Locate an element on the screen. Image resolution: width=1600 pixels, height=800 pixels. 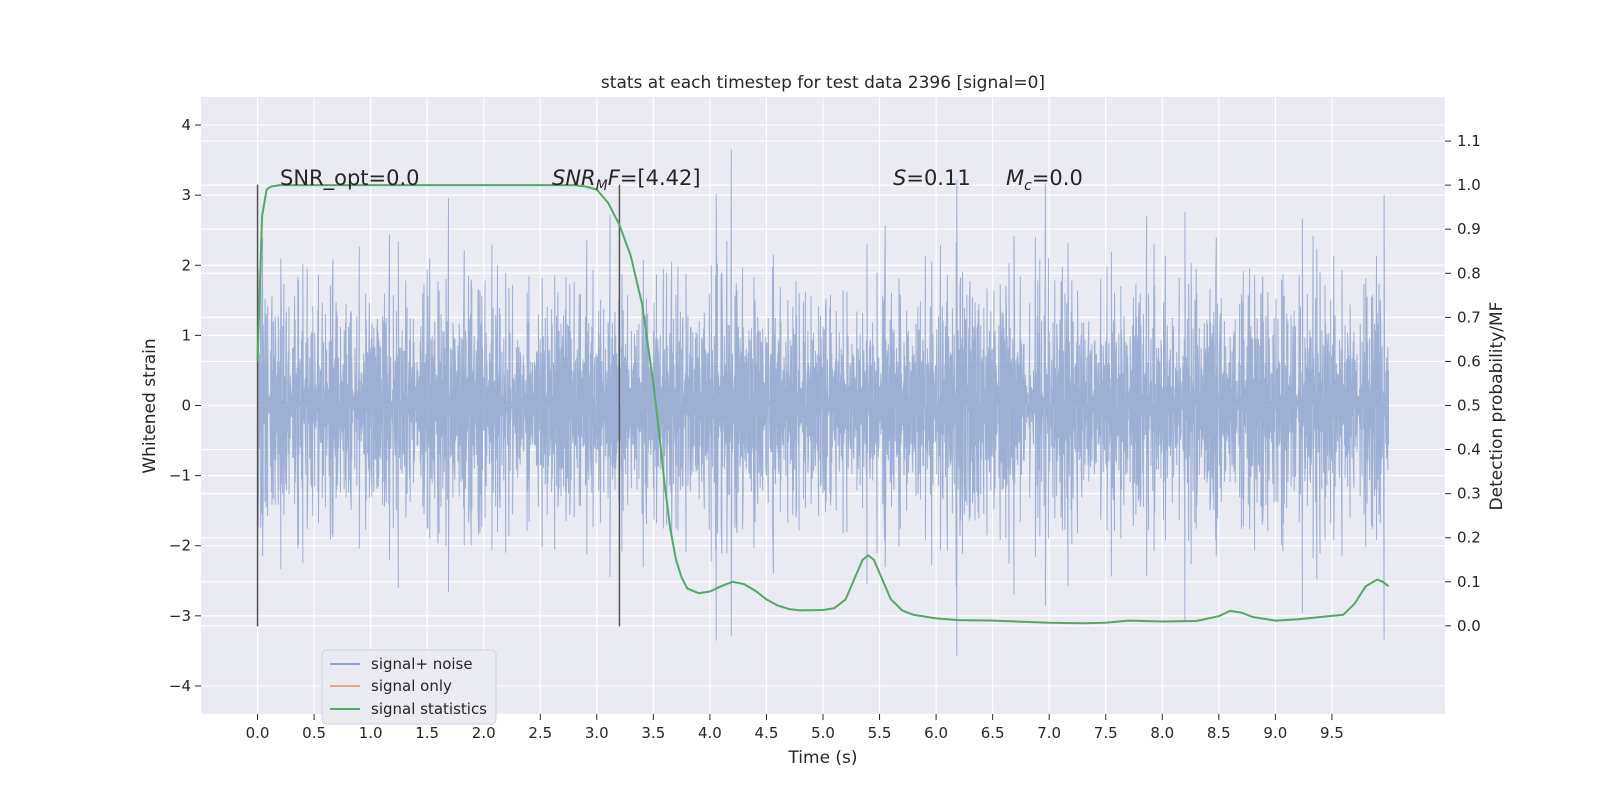
x-tick-label-14: 7.0 is located at coordinates (1049, 733).